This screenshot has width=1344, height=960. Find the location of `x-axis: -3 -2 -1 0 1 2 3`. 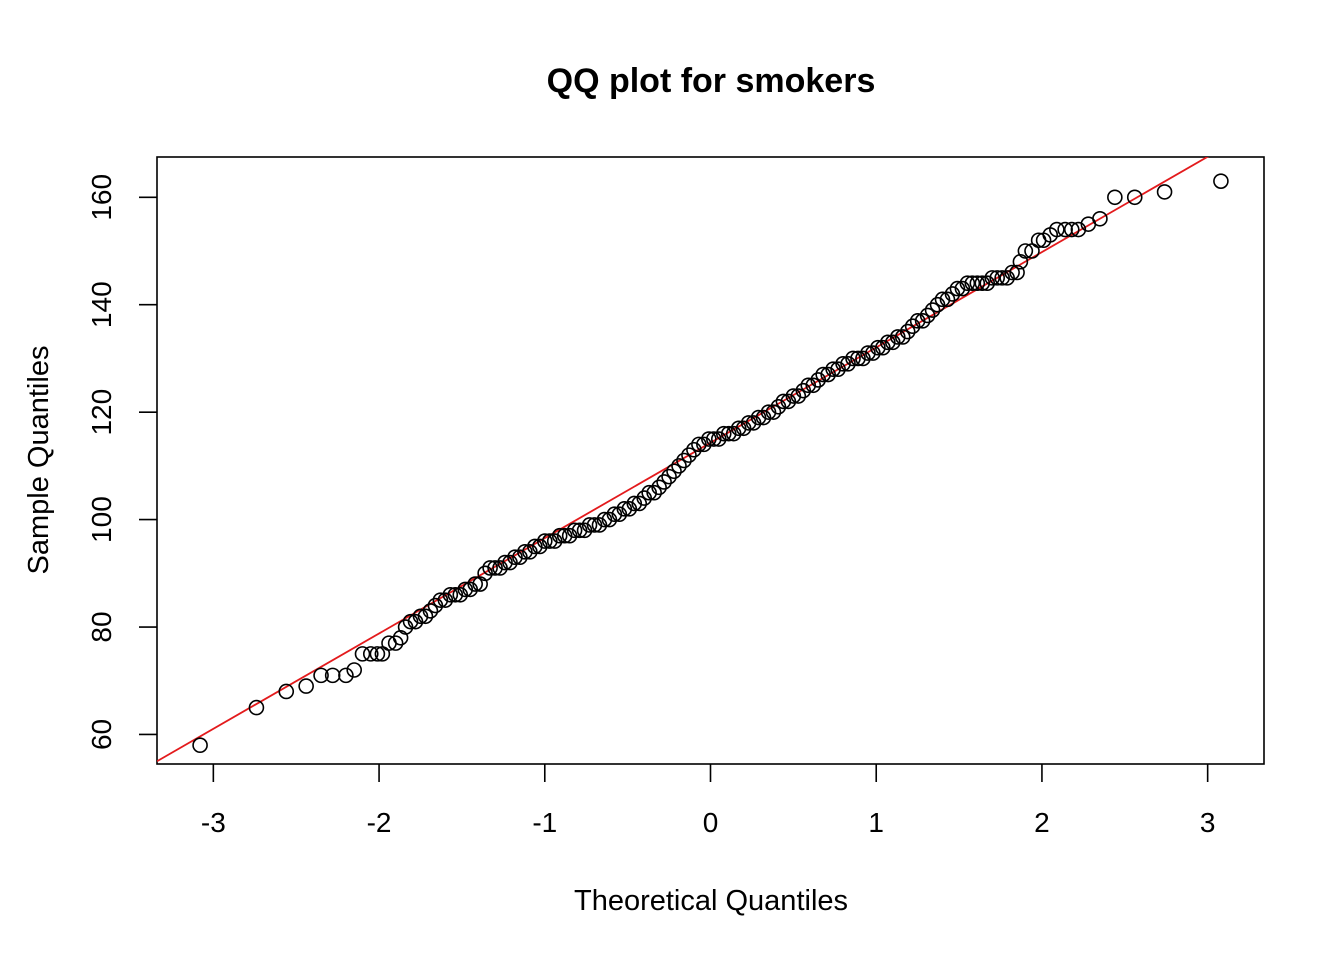

x-axis: -3 -2 -1 0 1 2 3 is located at coordinates (708, 801).